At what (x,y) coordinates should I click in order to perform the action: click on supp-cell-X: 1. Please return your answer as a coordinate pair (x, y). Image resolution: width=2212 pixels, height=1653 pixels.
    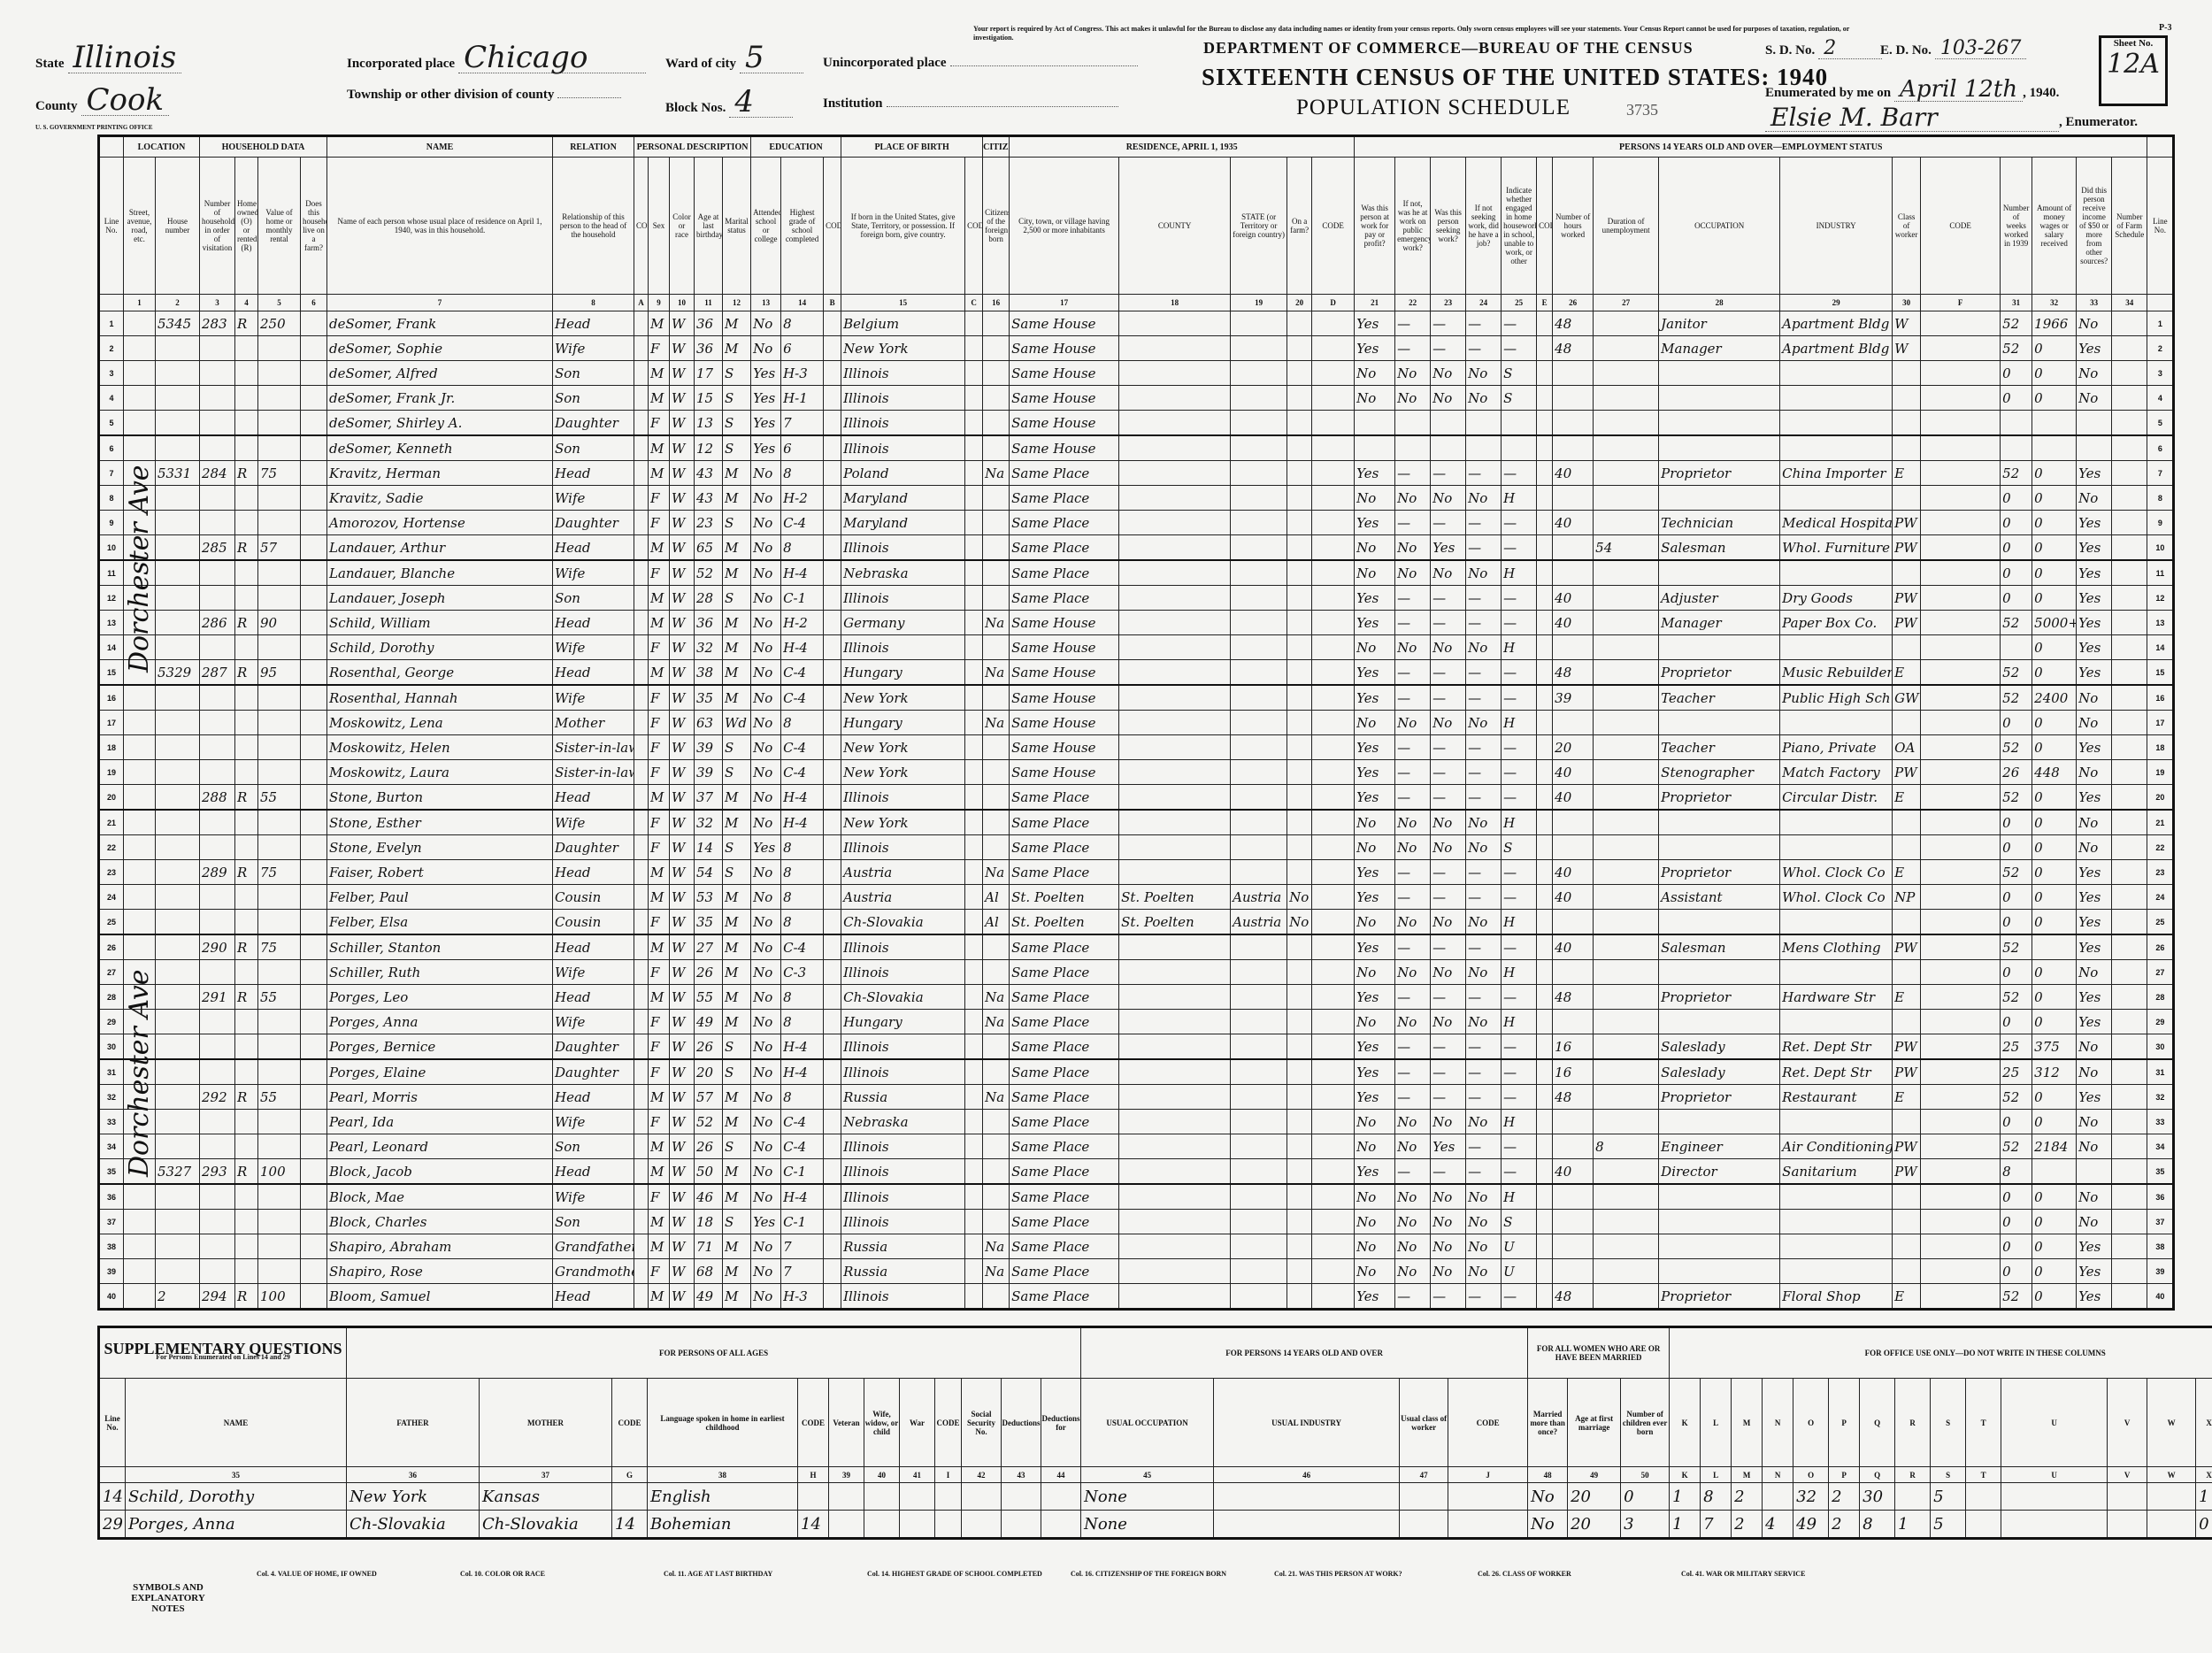
    Looking at the image, I should click on (2204, 1496).